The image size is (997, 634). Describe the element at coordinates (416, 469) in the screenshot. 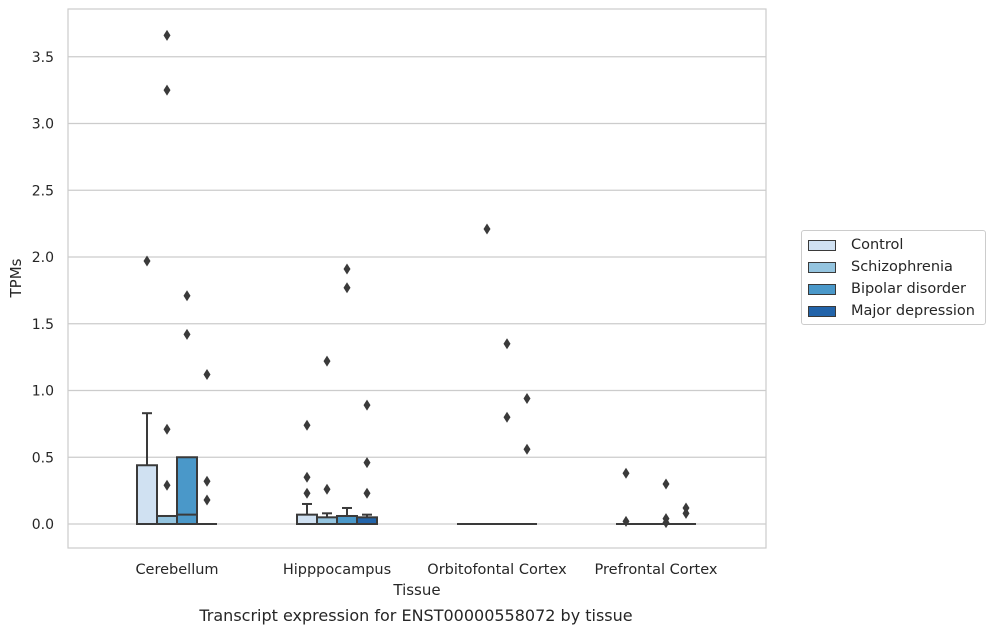

I see `boxes` at that location.